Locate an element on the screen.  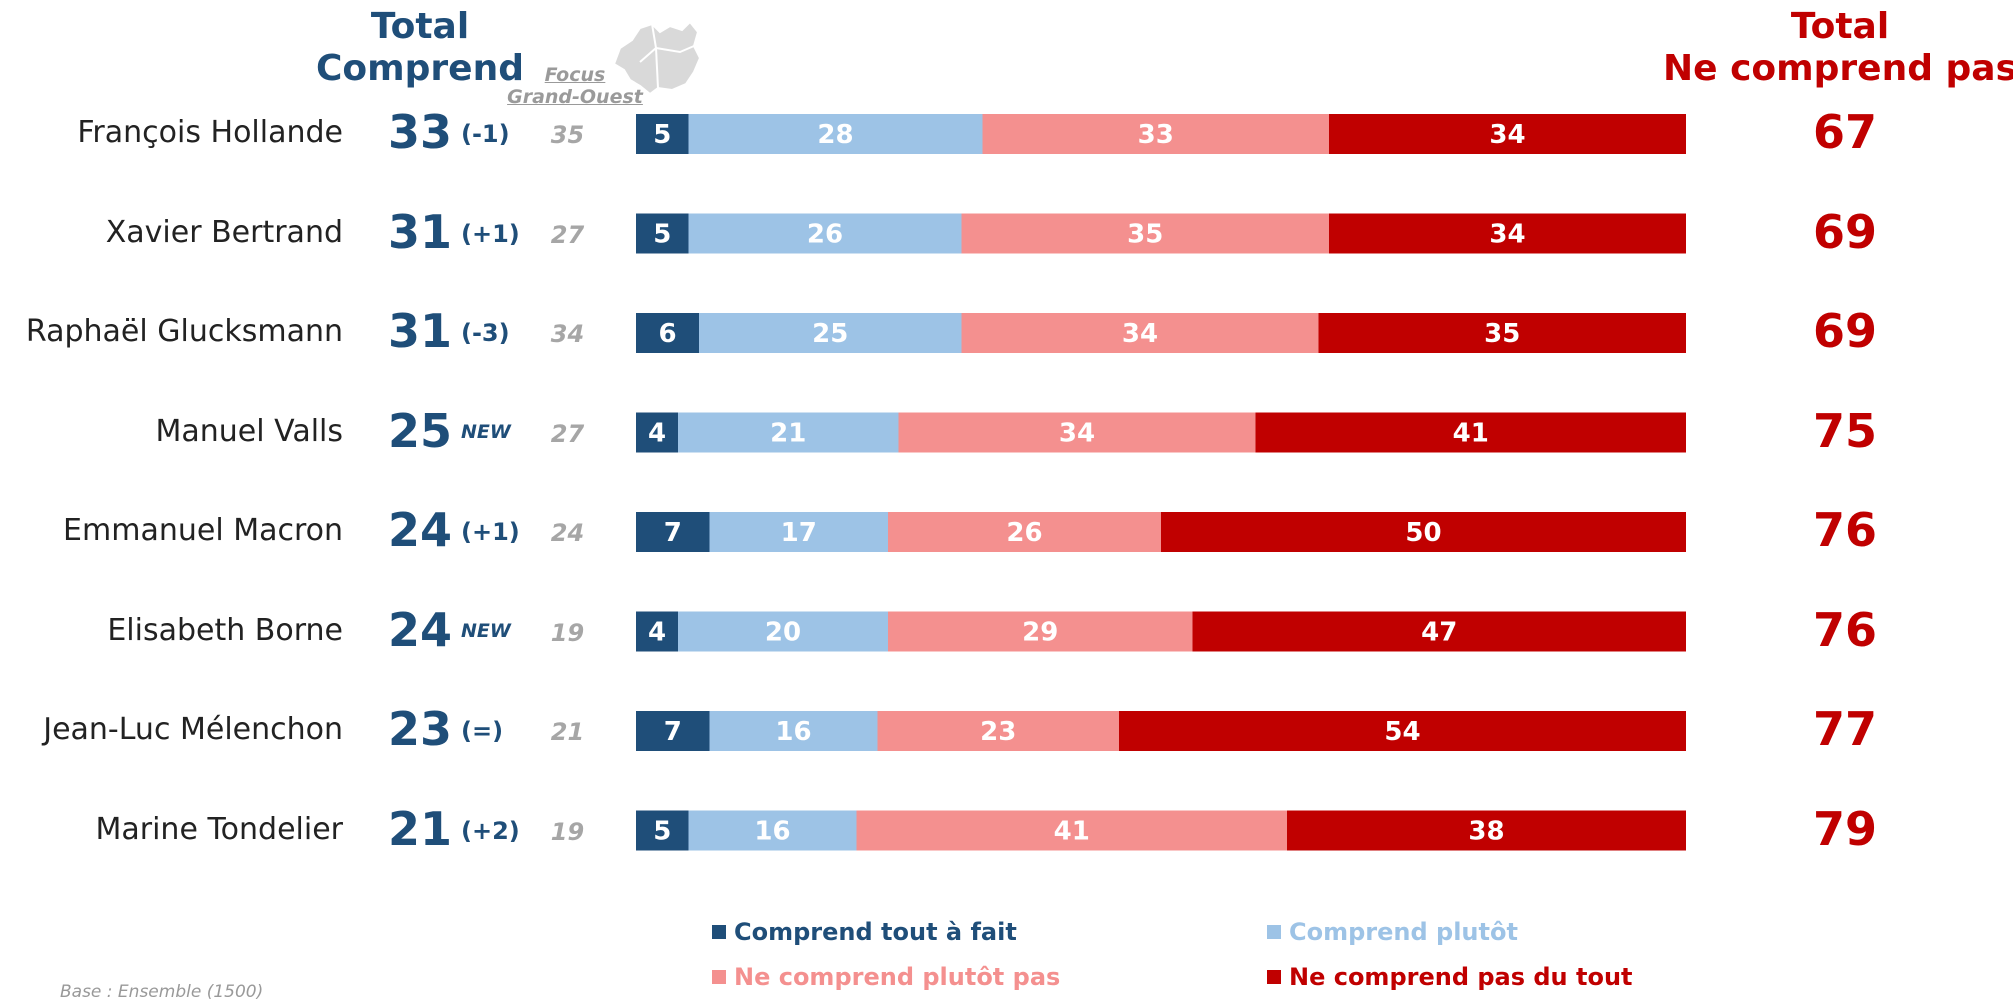
bar-data-label: 16 is located at coordinates (772, 832).